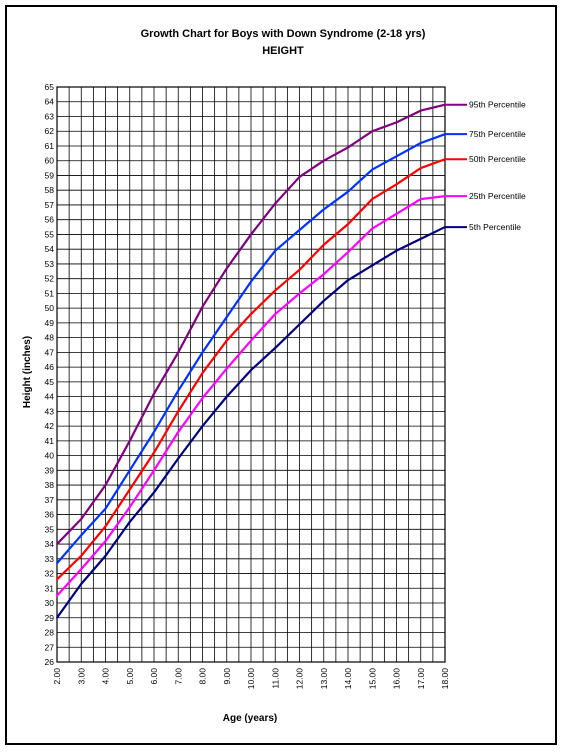 The width and height of the screenshot is (566, 752). Describe the element at coordinates (50, 574) in the screenshot. I see `y-tick-label: 32` at that location.